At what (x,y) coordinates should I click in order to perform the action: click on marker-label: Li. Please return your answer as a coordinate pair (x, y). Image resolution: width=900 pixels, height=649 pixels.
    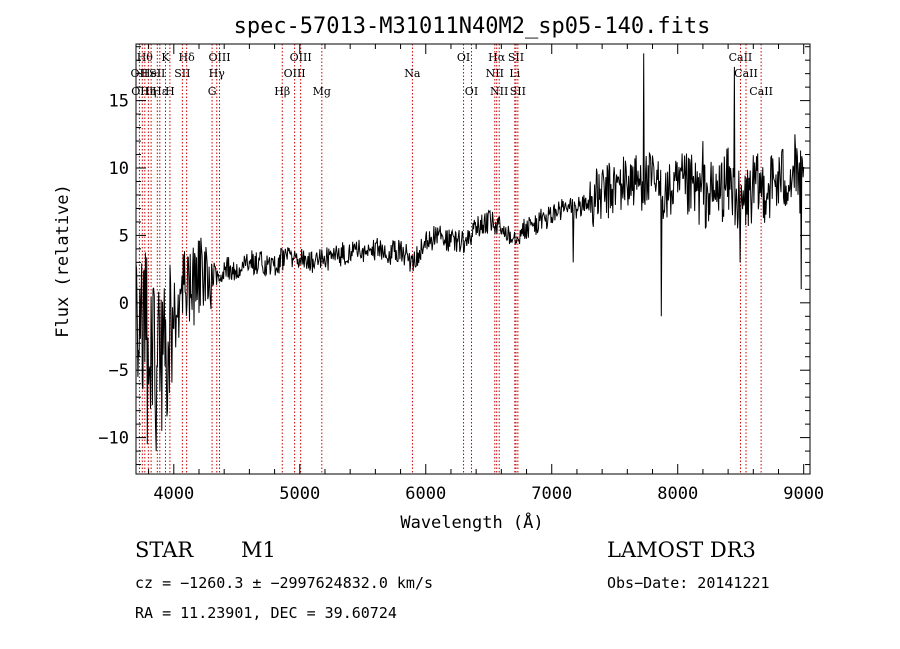
    Looking at the image, I should click on (514, 73).